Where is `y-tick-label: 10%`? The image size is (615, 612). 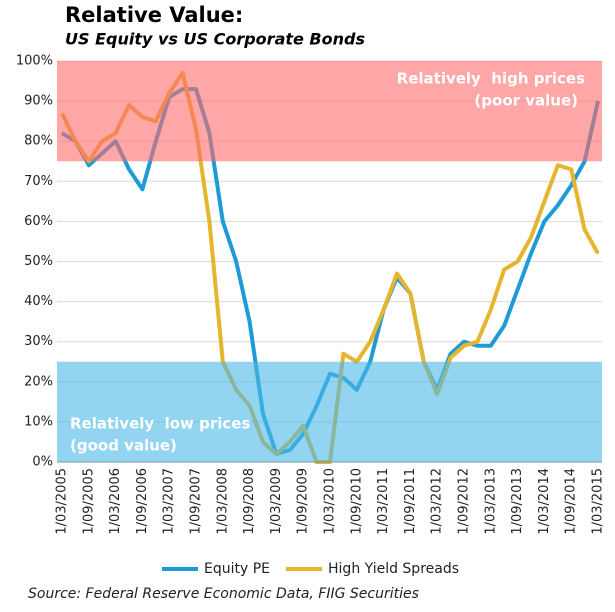
y-tick-label: 10% is located at coordinates (38, 421).